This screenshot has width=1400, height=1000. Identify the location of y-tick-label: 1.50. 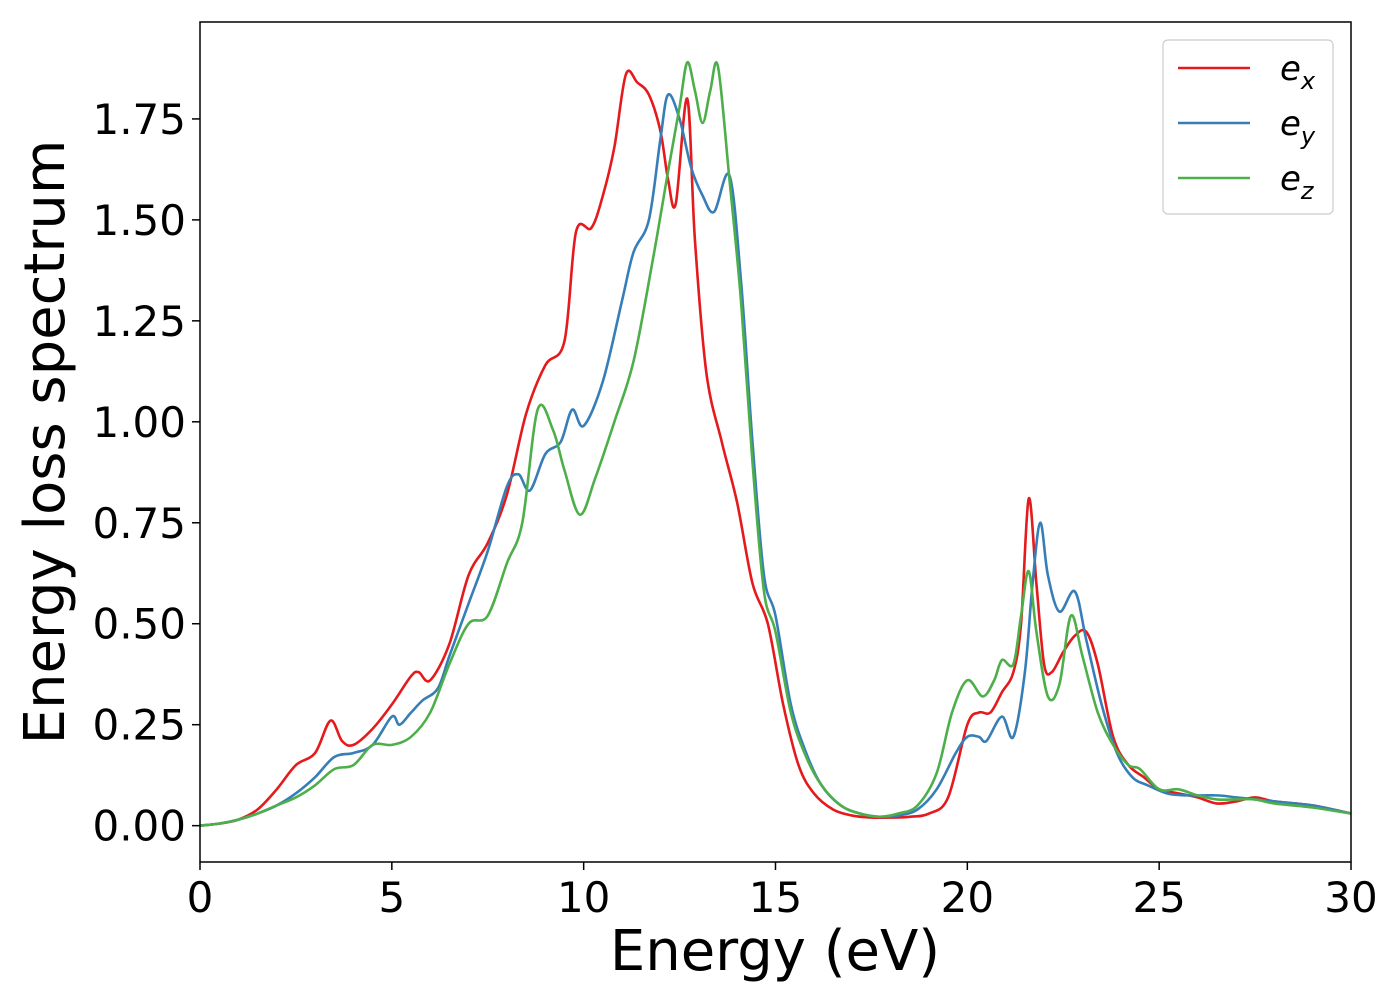
(139, 220).